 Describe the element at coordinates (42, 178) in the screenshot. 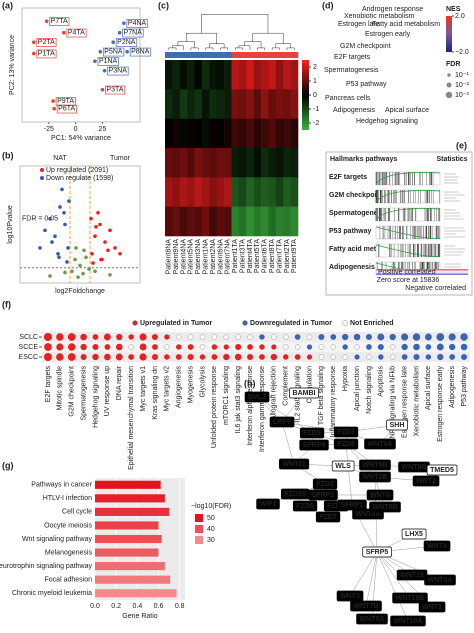

I see `legend-swatch` at that location.